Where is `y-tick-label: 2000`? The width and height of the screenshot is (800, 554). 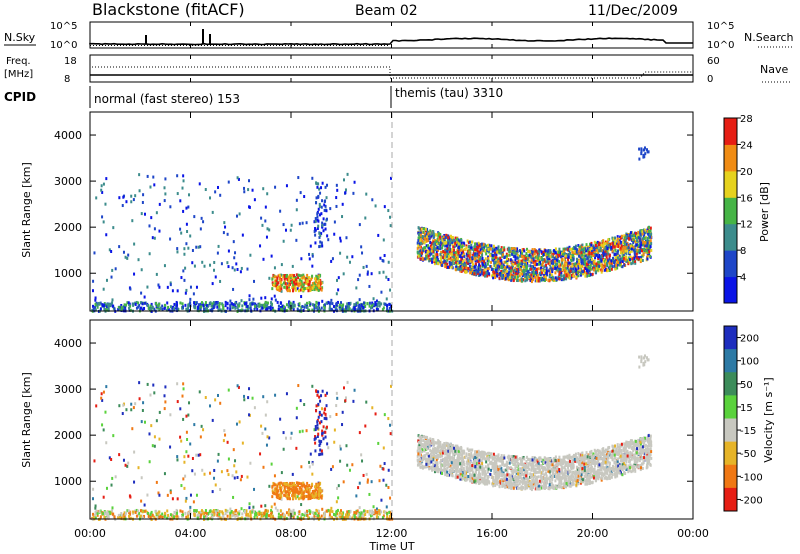
y-tick-label: 2000 is located at coordinates (68, 227).